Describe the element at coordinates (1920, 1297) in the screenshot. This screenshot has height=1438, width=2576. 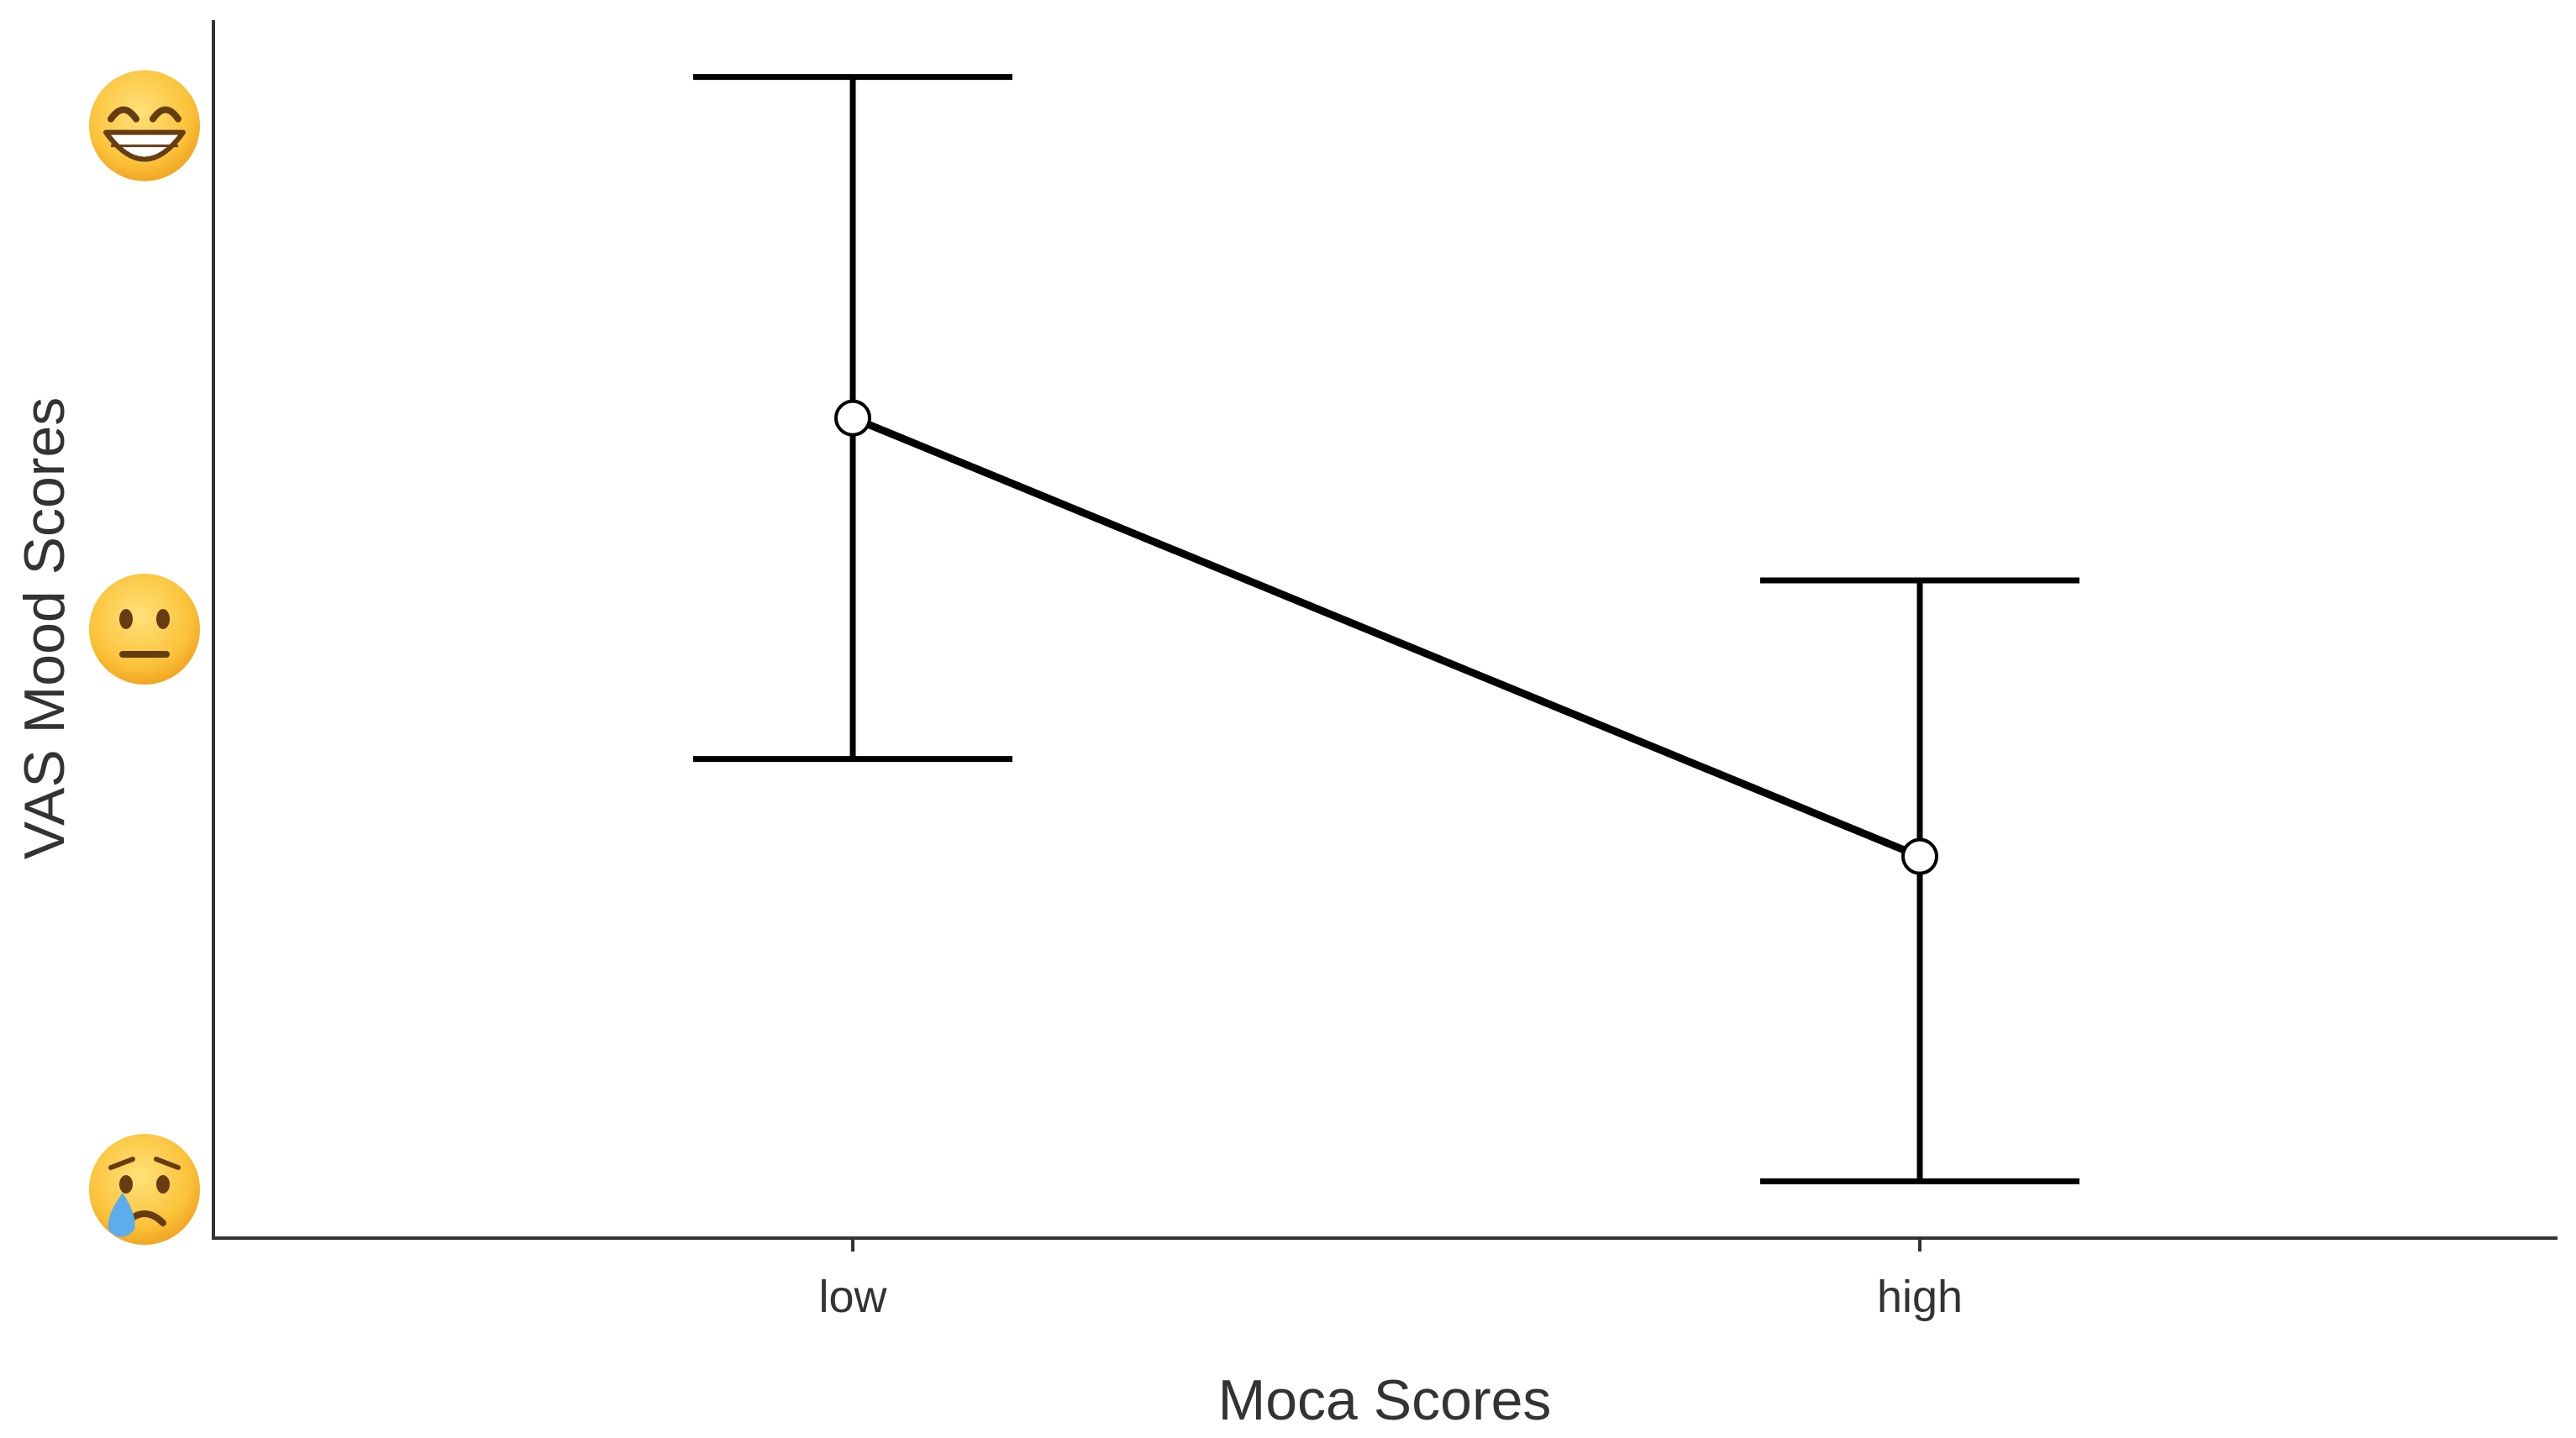
I see `x-tick-label: high` at that location.